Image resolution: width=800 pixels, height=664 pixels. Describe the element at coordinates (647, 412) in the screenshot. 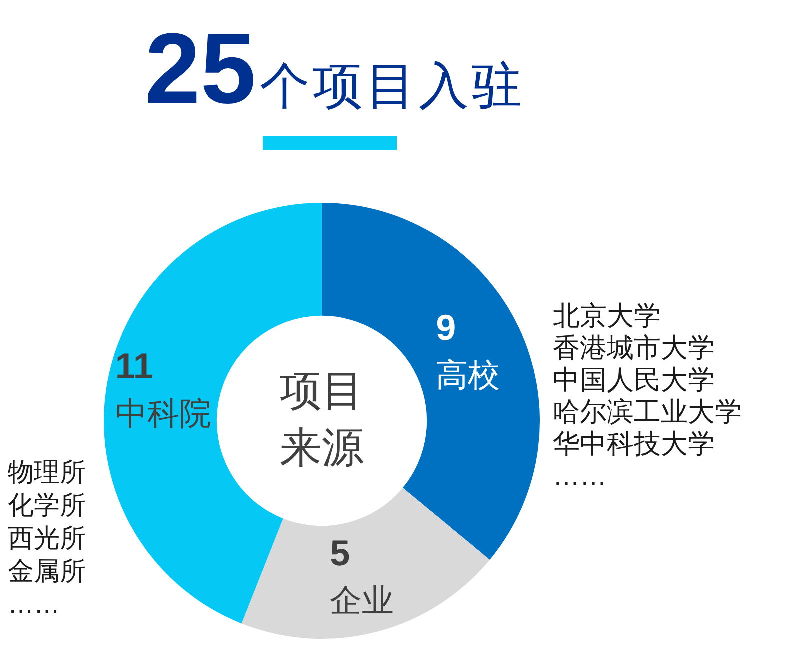

I see `annotation: 哈尔滨工业大学` at that location.